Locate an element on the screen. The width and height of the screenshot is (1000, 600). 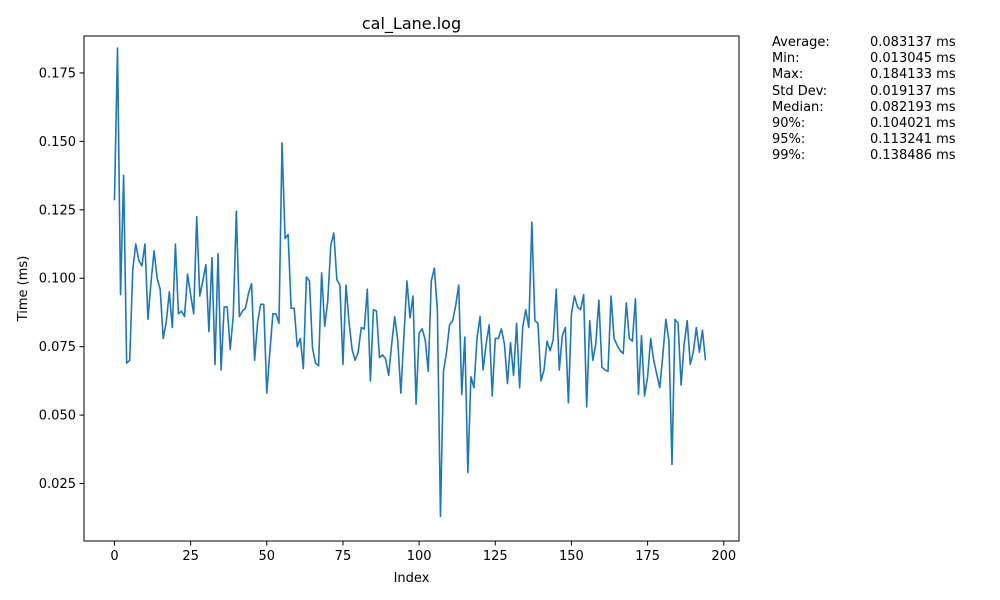
y-axis-label: Time (ms) is located at coordinates (23, 289).